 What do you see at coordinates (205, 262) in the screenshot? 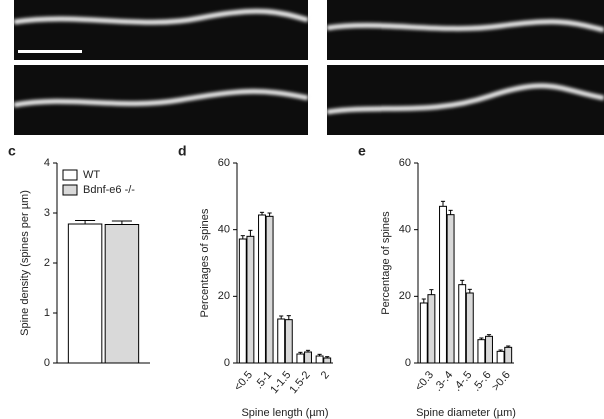
I see `y-axis-label: Percentages of spines` at bounding box center [205, 262].